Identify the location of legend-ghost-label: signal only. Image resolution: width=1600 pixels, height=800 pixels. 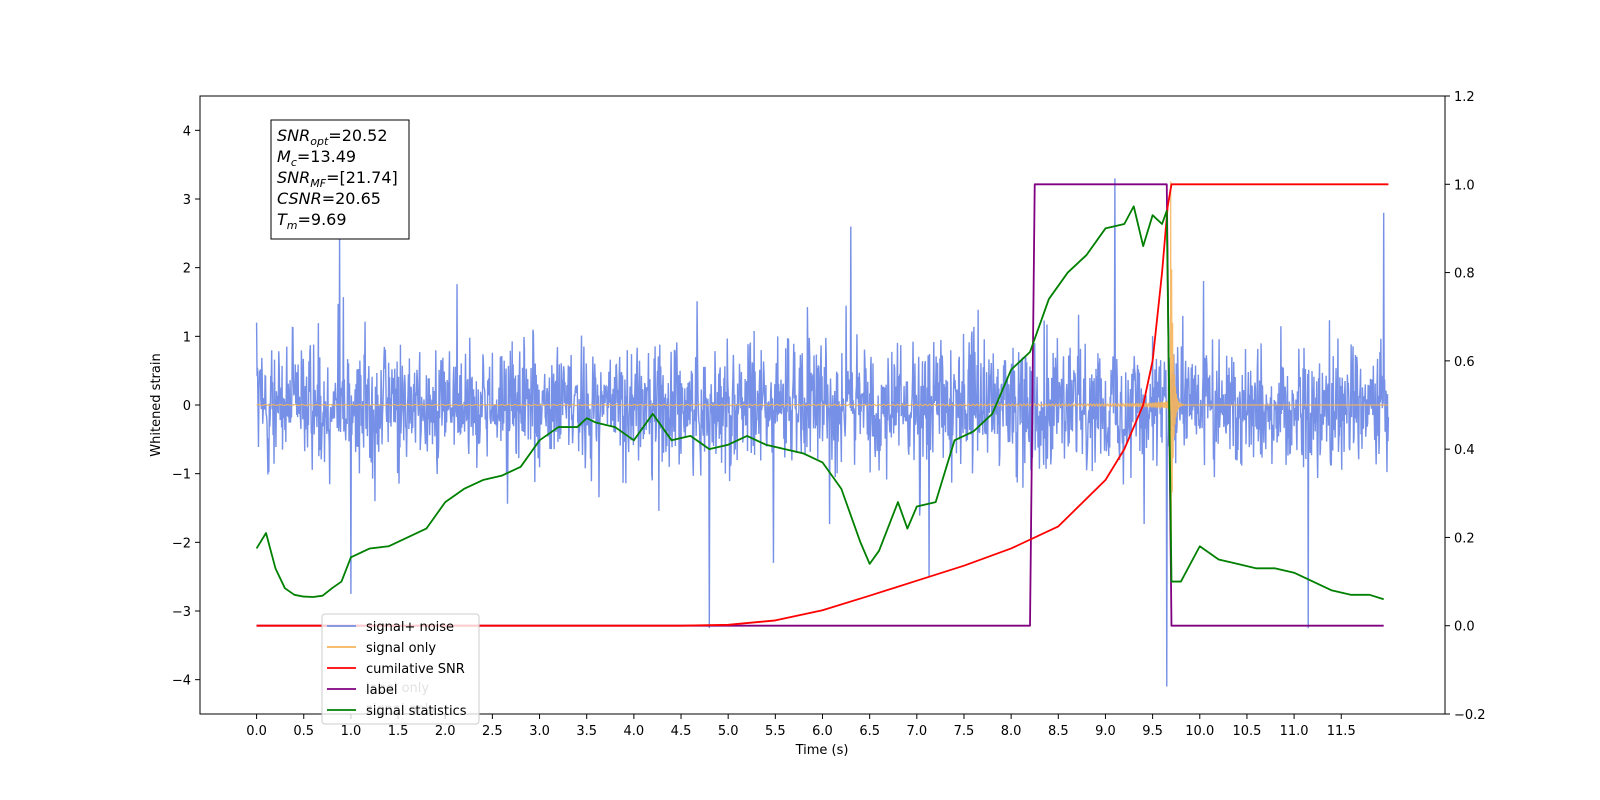
(401, 709).